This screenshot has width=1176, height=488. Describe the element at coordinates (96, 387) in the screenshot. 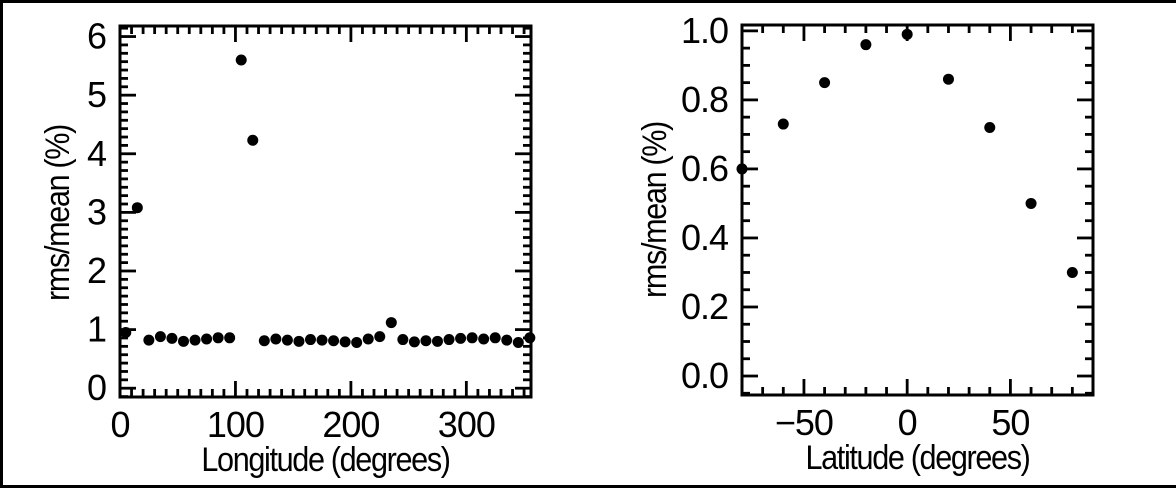

I see `y-tick-label: 0` at that location.